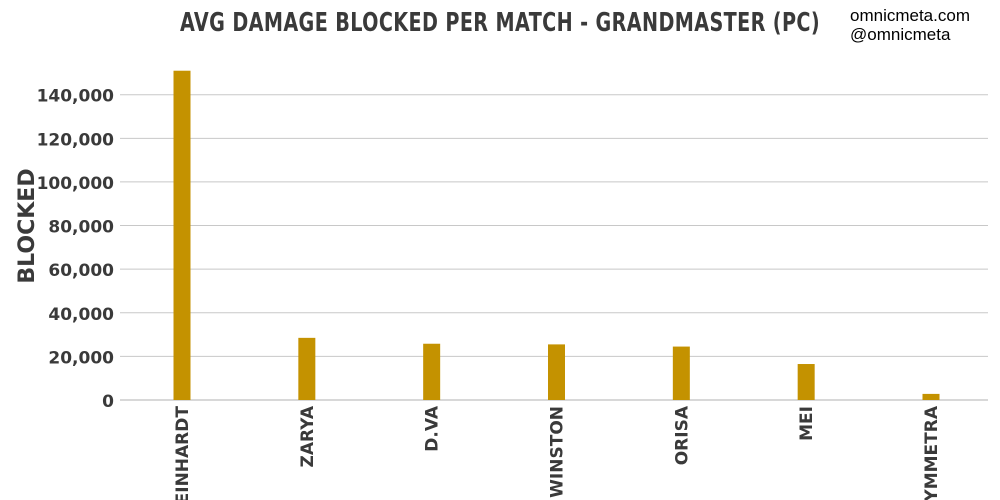 The width and height of the screenshot is (1000, 500). I want to click on y-tick-label: 140,000, so click(76, 97).